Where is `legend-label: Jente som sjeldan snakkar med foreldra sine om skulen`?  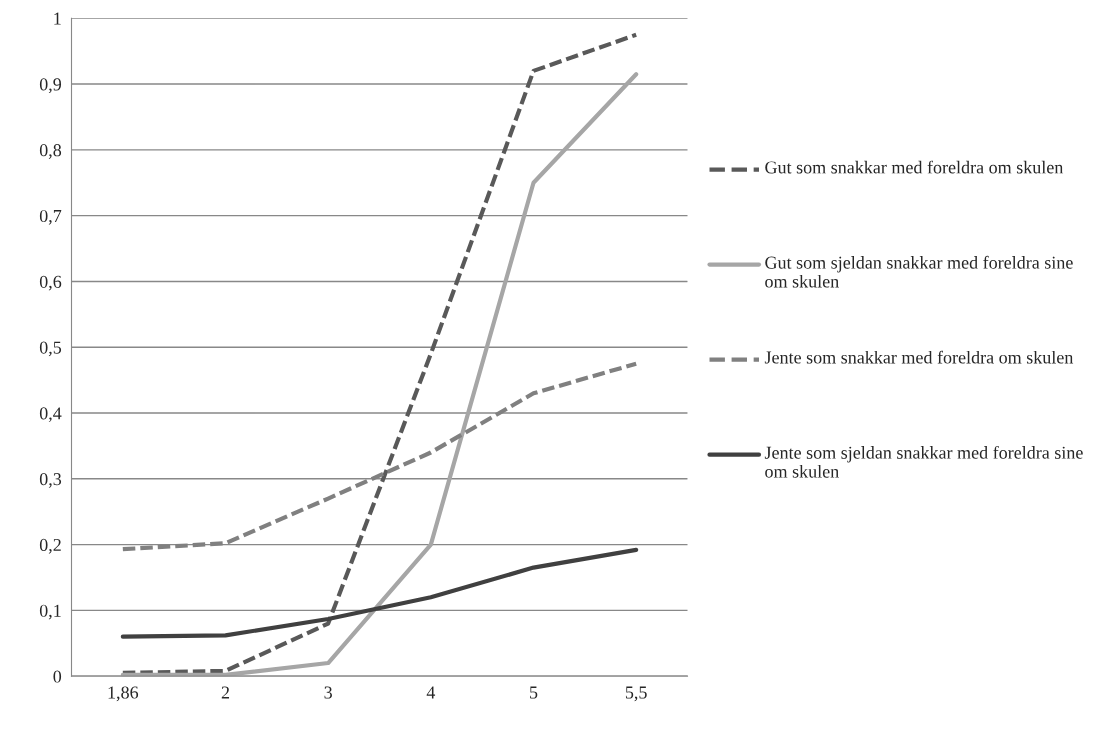 legend-label: Jente som sjeldan snakkar med foreldra sine om skulen is located at coordinates (923, 461).